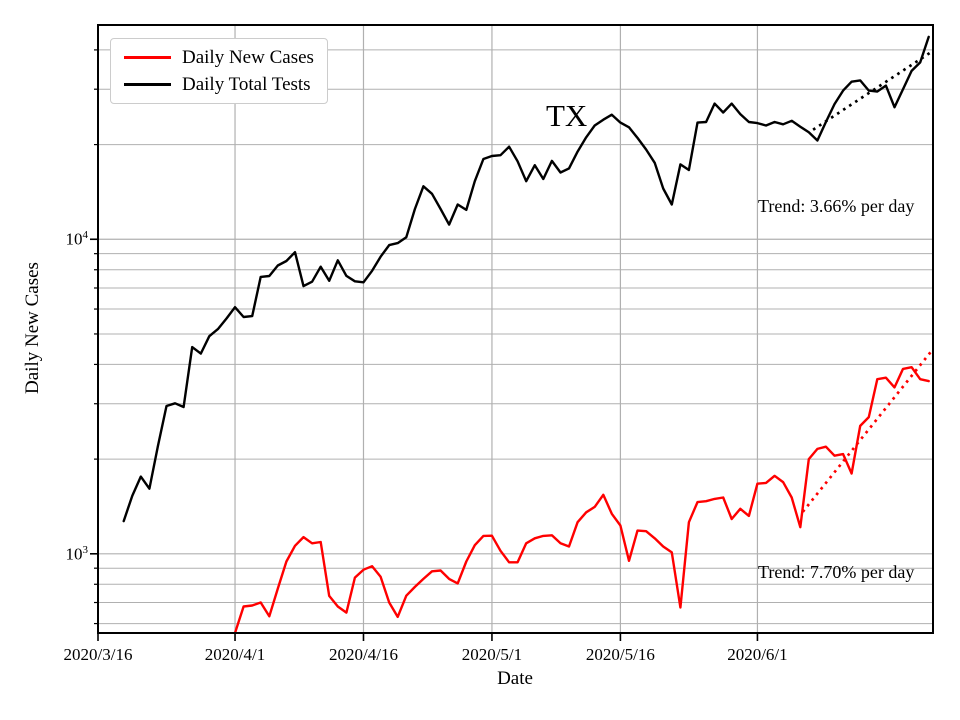 This screenshot has height=720, width=960. What do you see at coordinates (77, 554) in the screenshot?
I see `y-tick-label-1e3: 10³` at bounding box center [77, 554].